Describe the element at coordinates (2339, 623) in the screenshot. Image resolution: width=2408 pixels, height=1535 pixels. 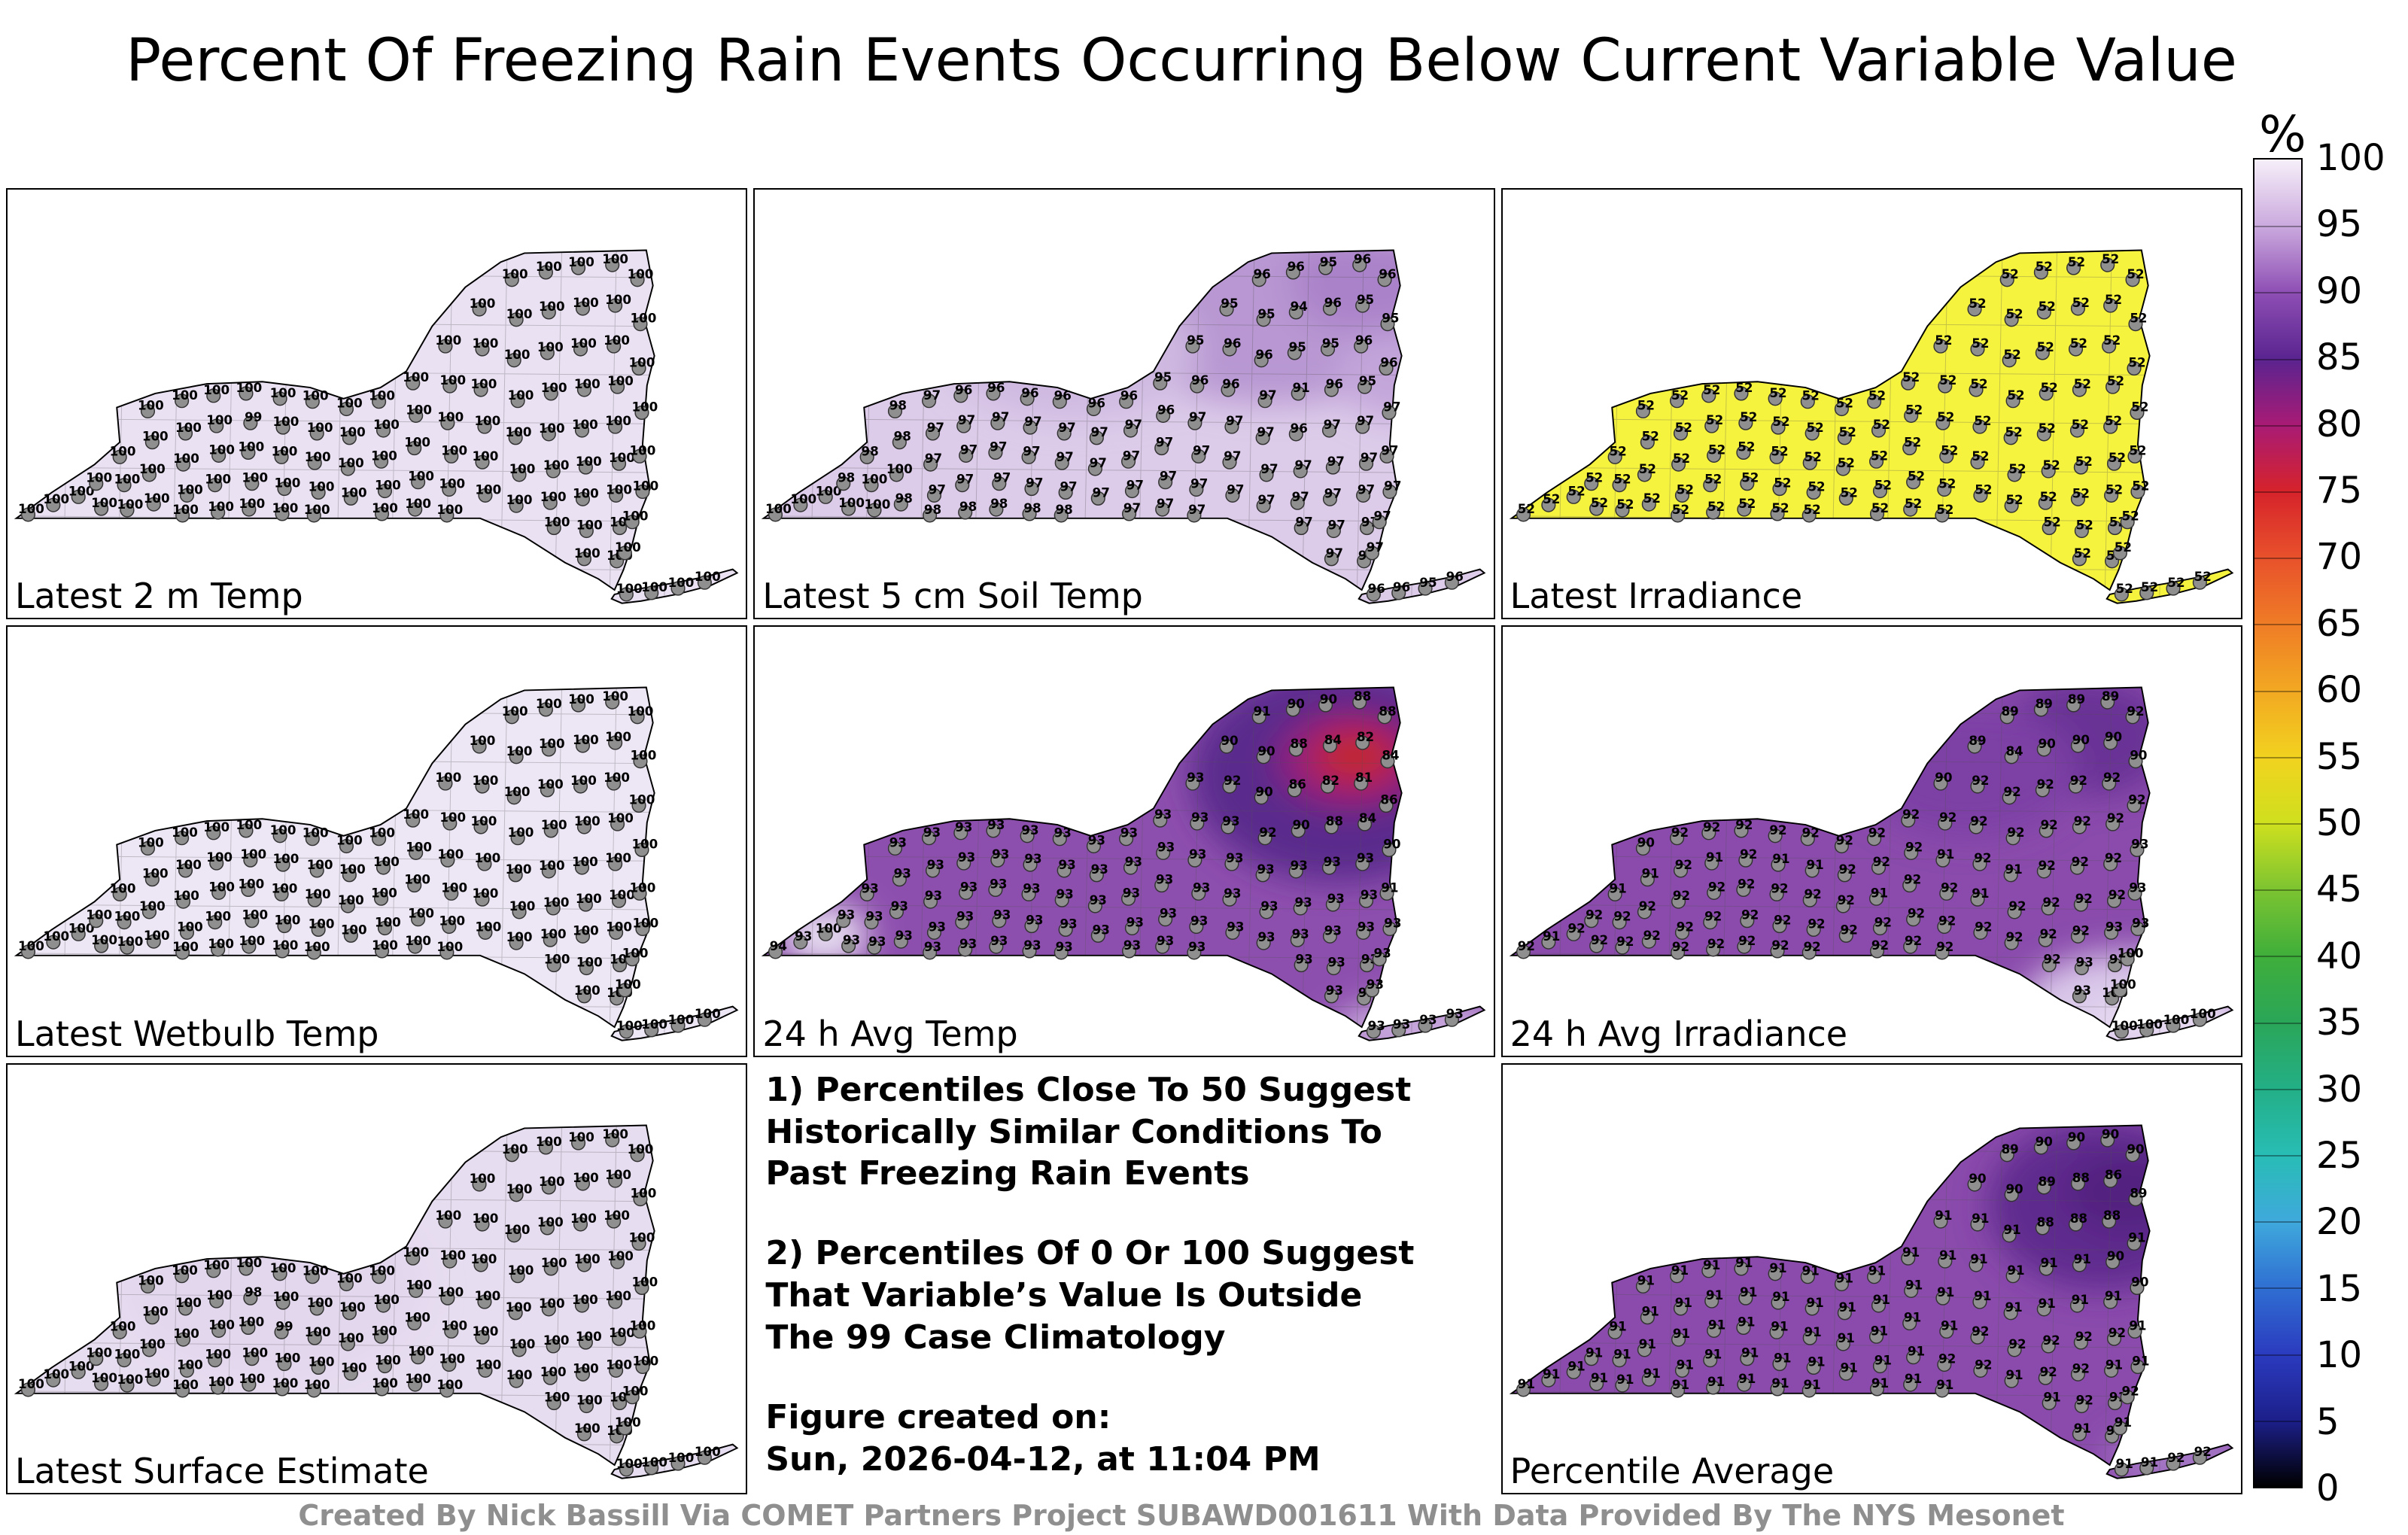
I see `colorbar-tick-label: 65` at that location.